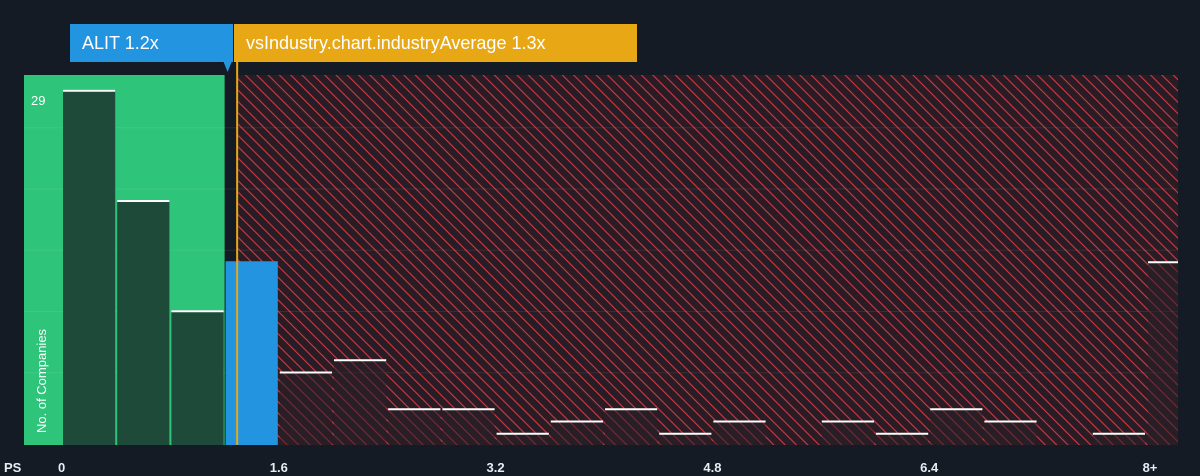 This screenshot has width=1200, height=476. What do you see at coordinates (38, 100) in the screenshot?
I see `y-max-label: 29` at bounding box center [38, 100].